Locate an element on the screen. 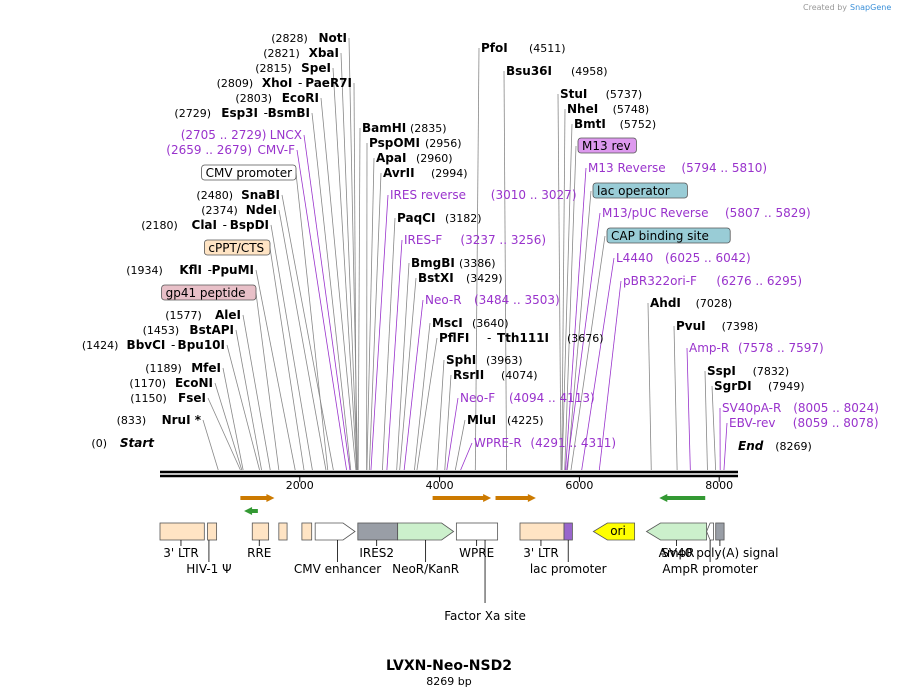 Image resolution: width=899 pixels, height=697 pixels. feature-box-gp41-peptide: gp41 peptide is located at coordinates (209, 292).